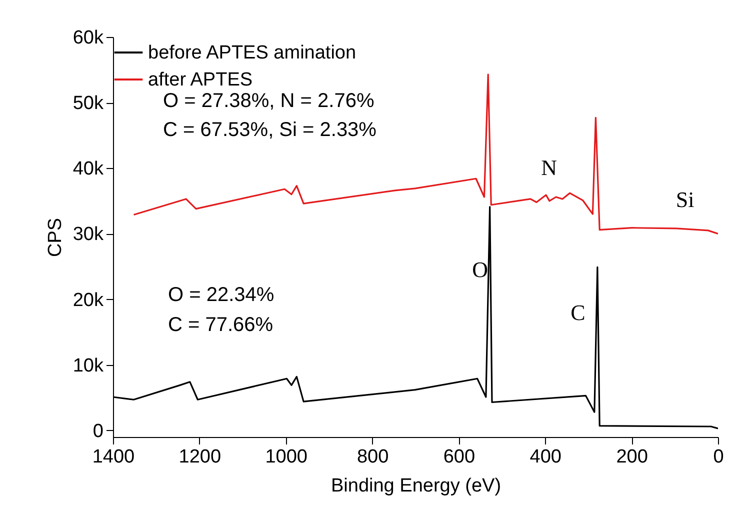  I want to click on x-axis-title: Binding Energy (eV), so click(416, 486).